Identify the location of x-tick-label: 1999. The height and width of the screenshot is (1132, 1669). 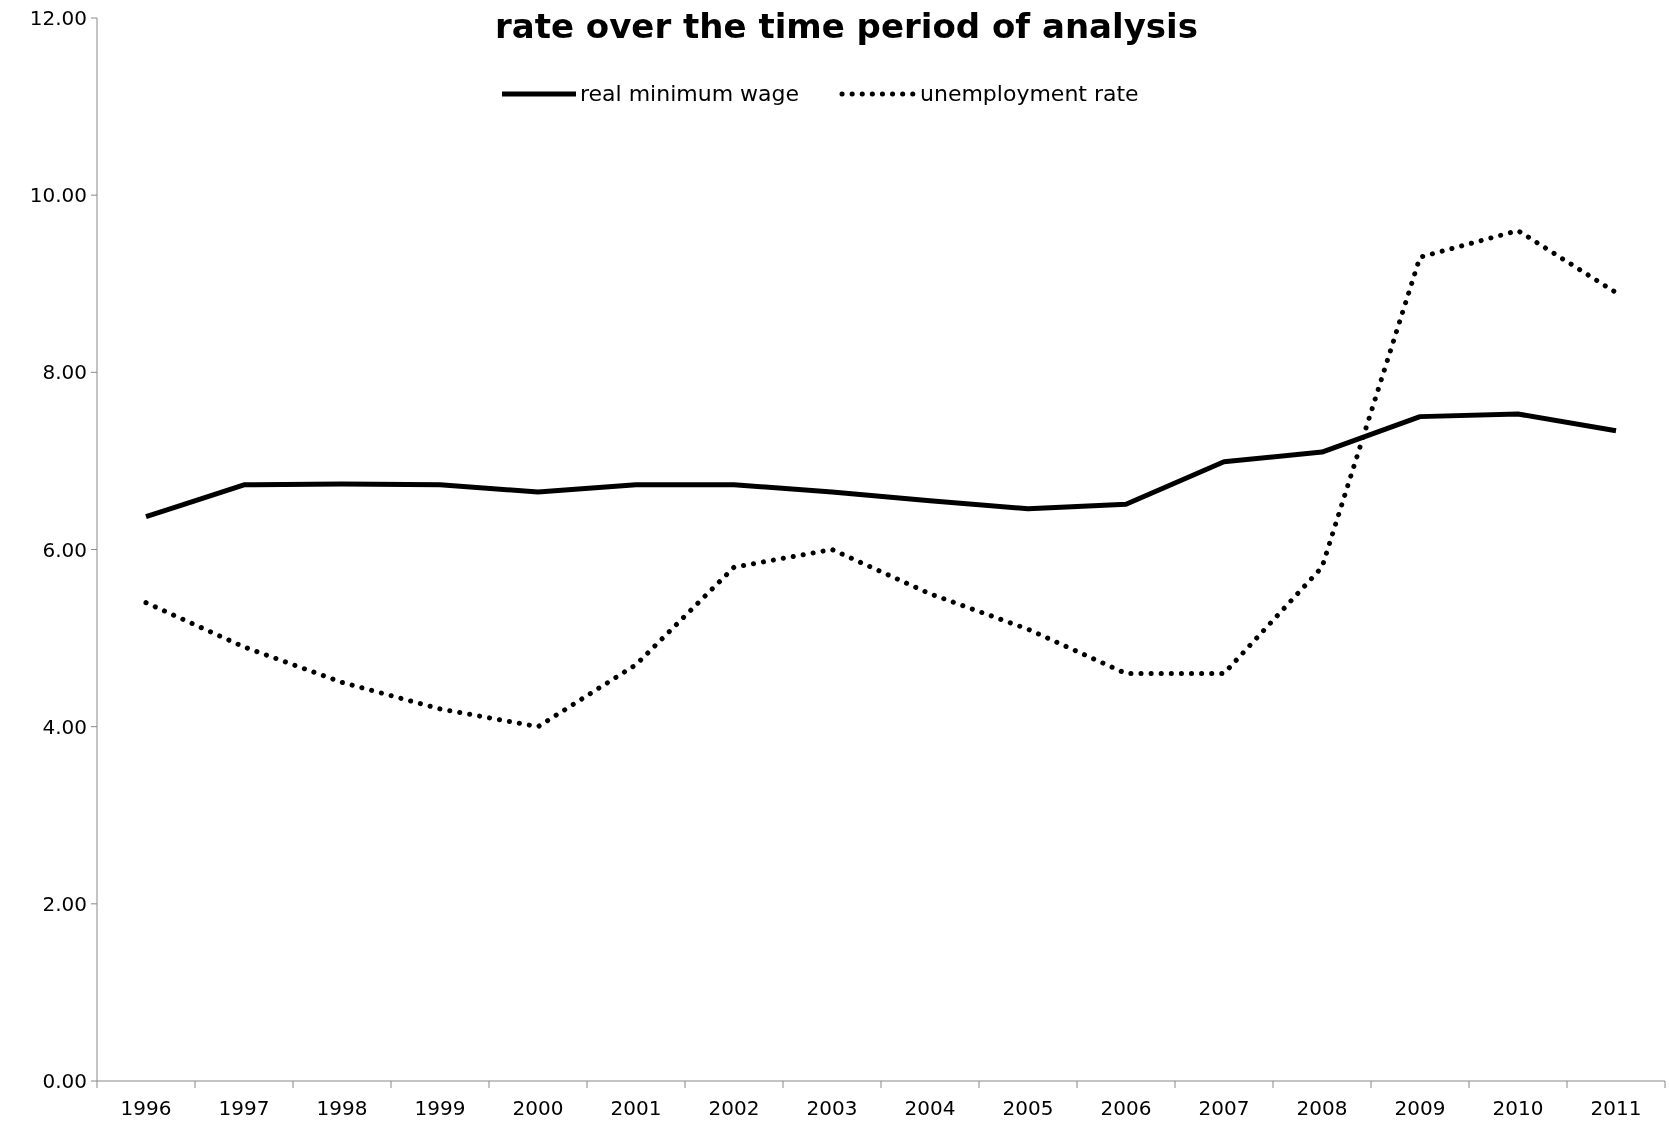
(440, 1108).